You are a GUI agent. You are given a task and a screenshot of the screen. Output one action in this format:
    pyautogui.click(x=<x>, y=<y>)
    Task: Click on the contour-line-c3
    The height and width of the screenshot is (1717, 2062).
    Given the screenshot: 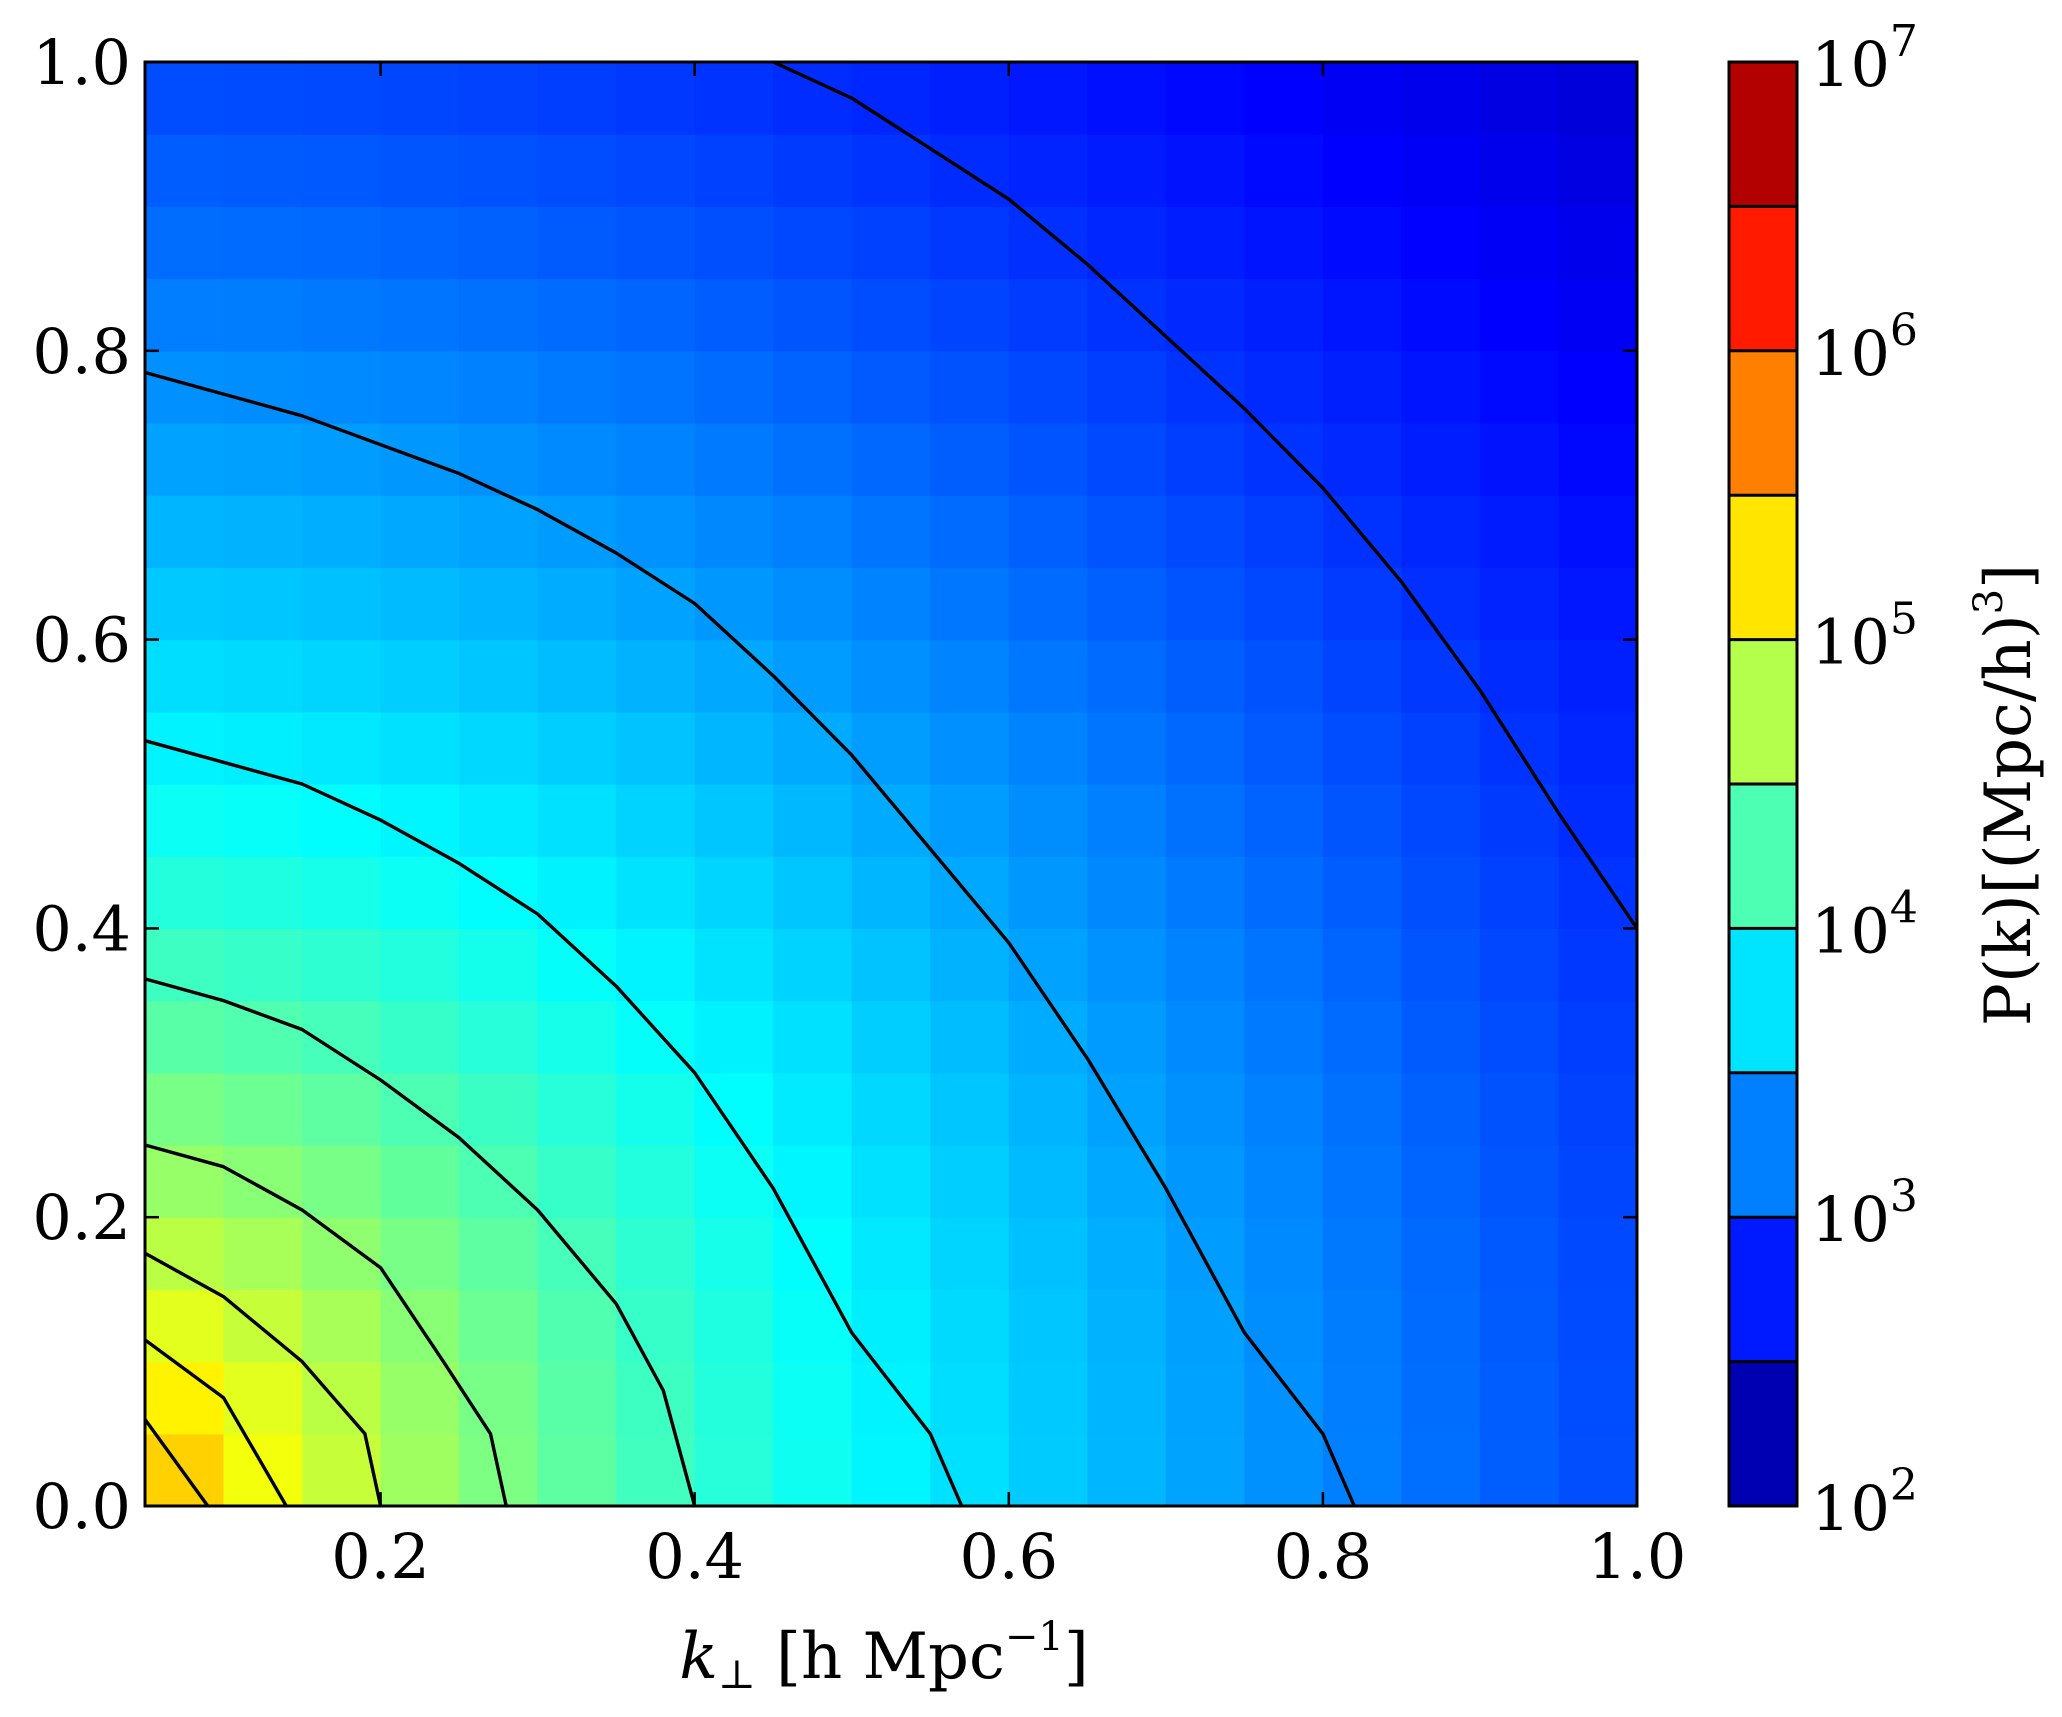 What is the action you would take?
    pyautogui.click(x=263, y=1379)
    